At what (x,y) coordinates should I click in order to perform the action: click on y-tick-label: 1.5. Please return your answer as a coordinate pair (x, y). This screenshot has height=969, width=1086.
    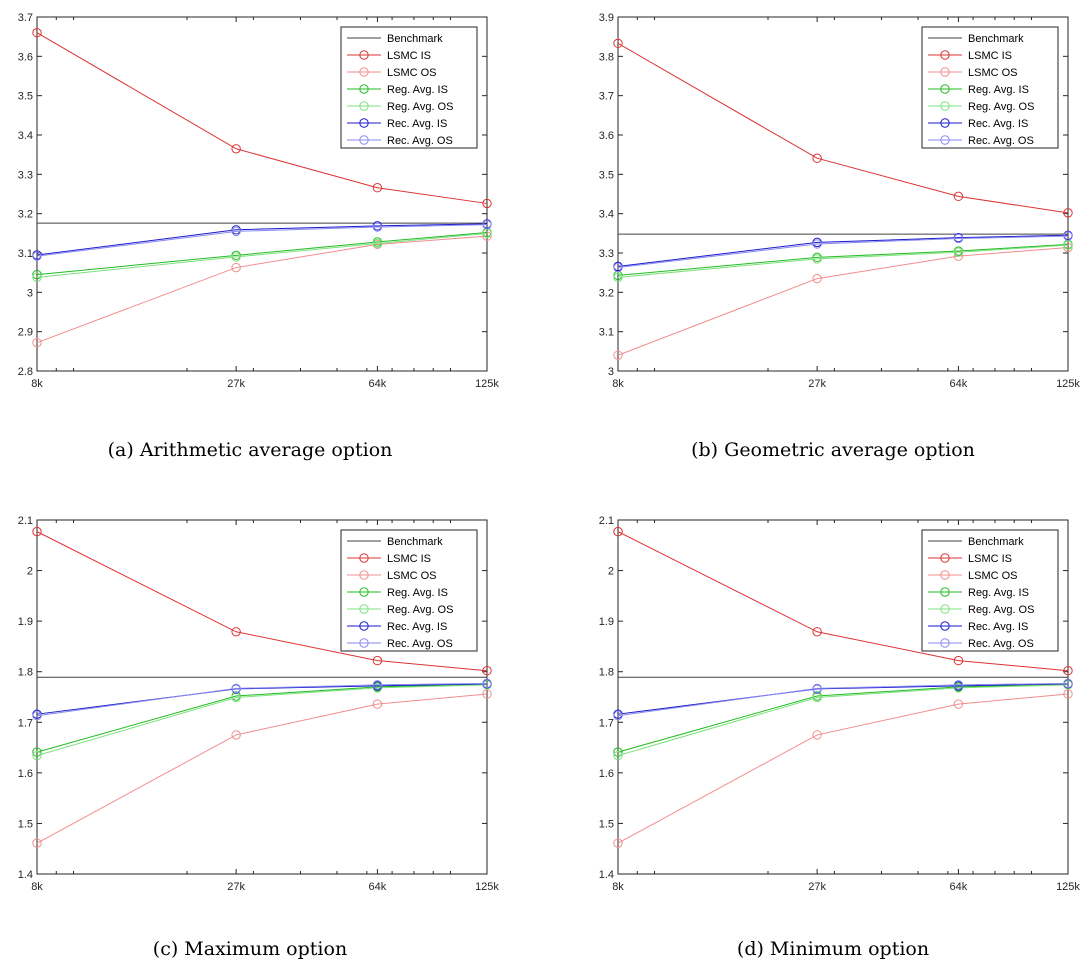
    Looking at the image, I should click on (606, 824).